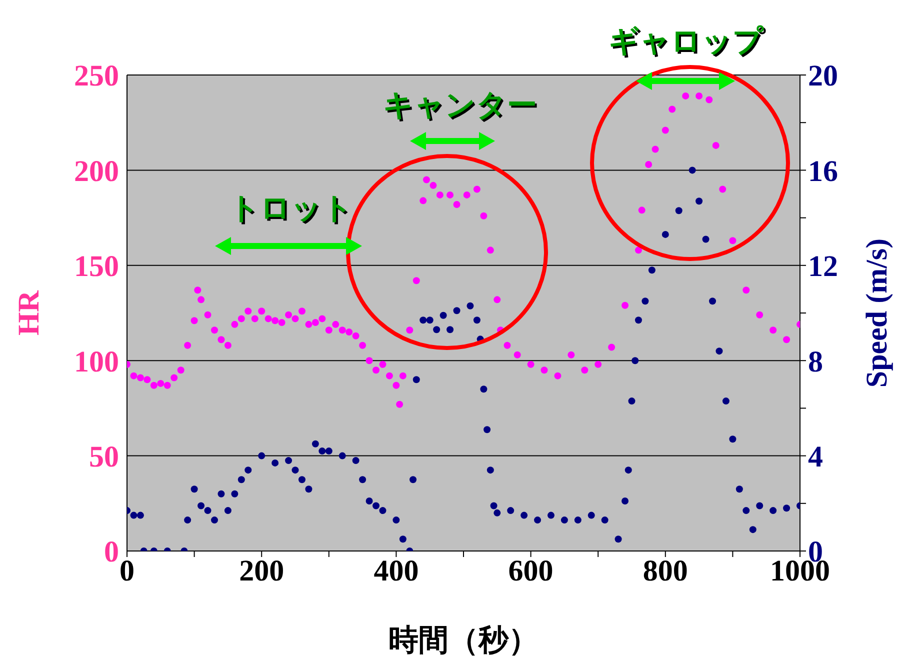  I want to click on text: ギャロップ, so click(688, 43).